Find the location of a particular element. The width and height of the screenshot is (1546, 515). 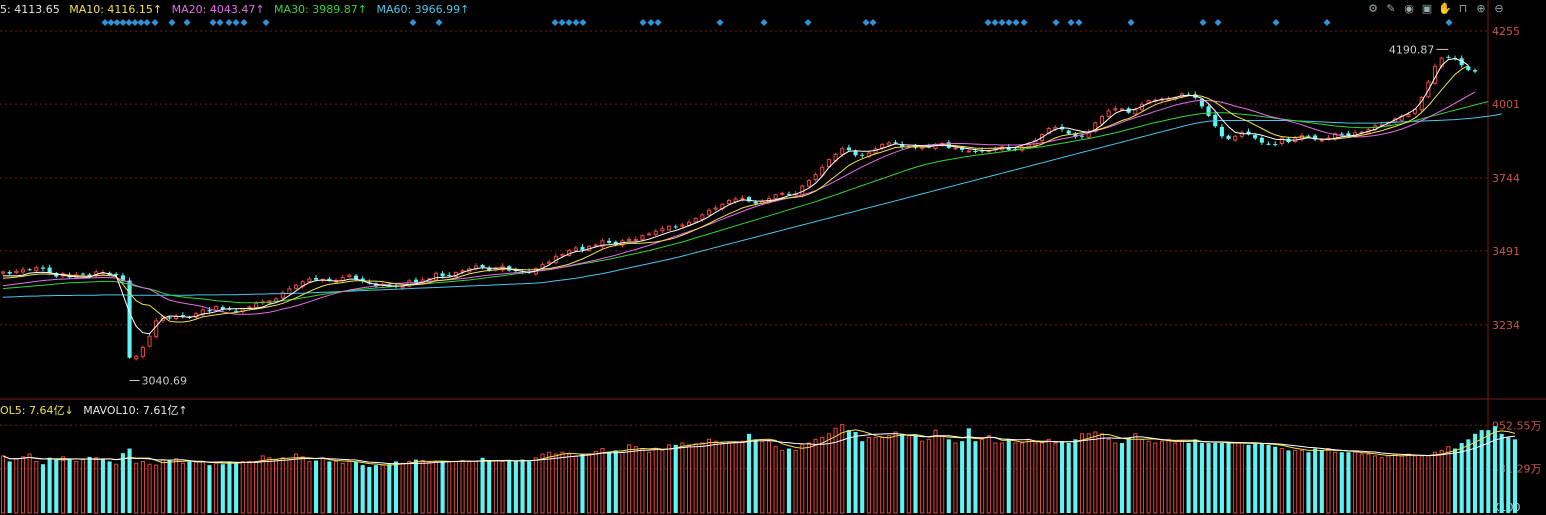

price-tick-label: 4255 is located at coordinates (1506, 31).